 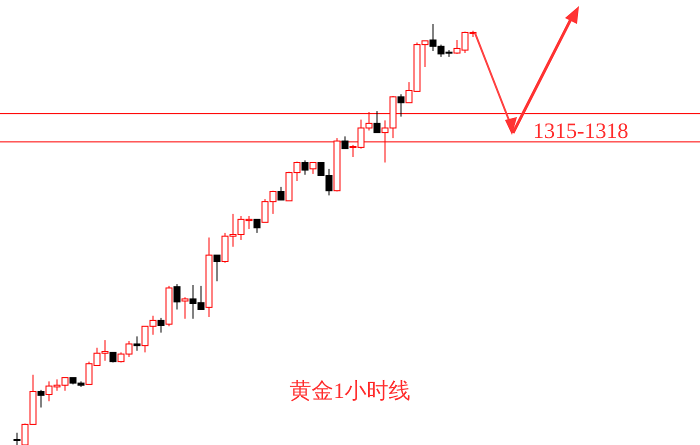 I want to click on text: 黄金1小时线, so click(x=350, y=390).